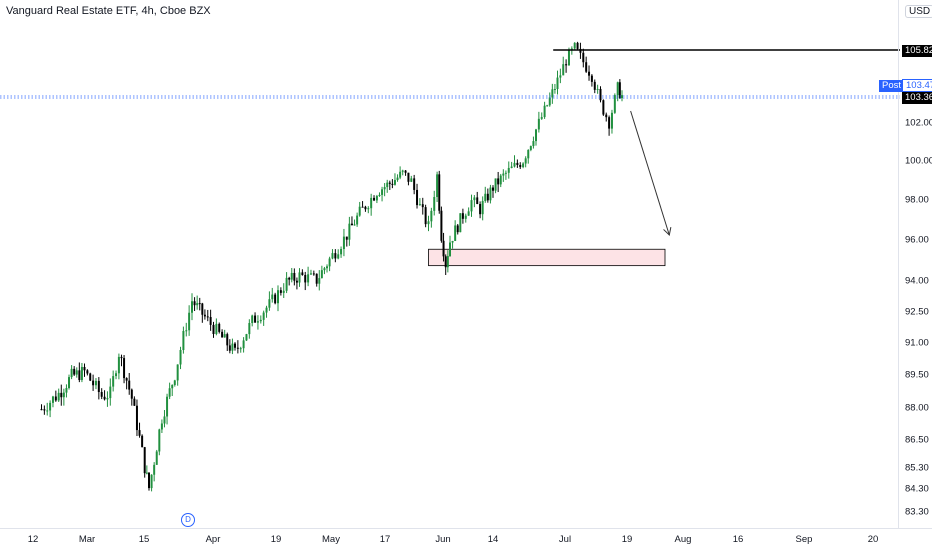 This screenshot has height=550, width=932. I want to click on x-tick-label: Sep, so click(804, 539).